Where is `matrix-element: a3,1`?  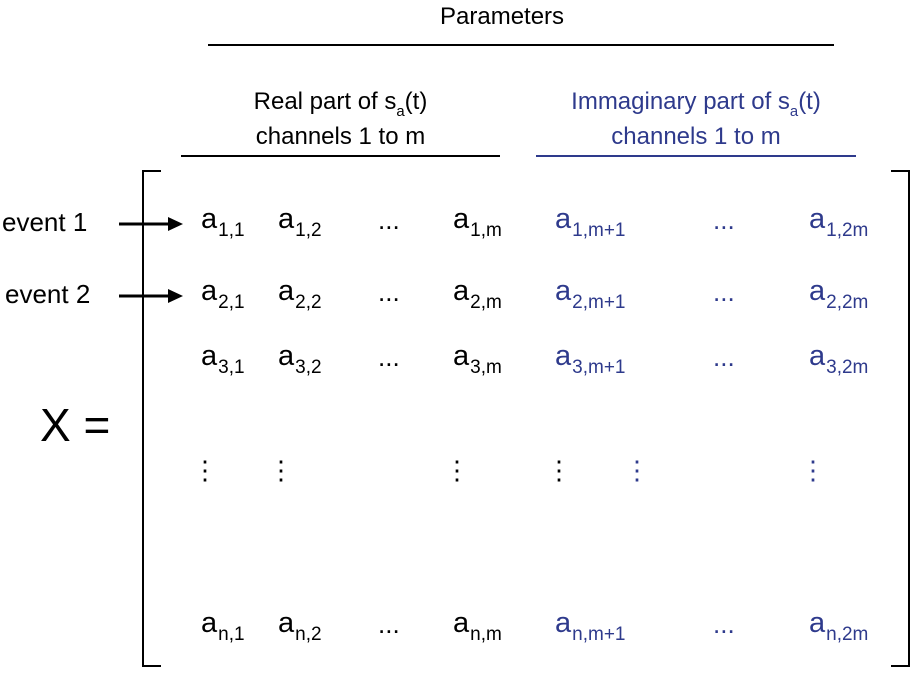 matrix-element: a3,1 is located at coordinates (223, 359).